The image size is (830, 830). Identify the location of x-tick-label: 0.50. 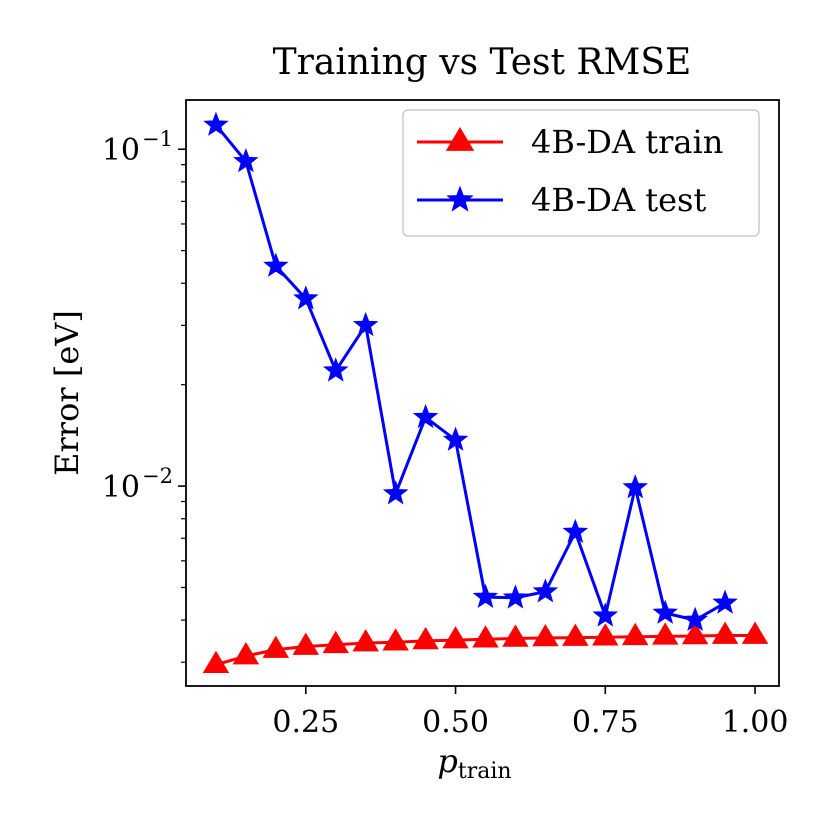
(455, 722).